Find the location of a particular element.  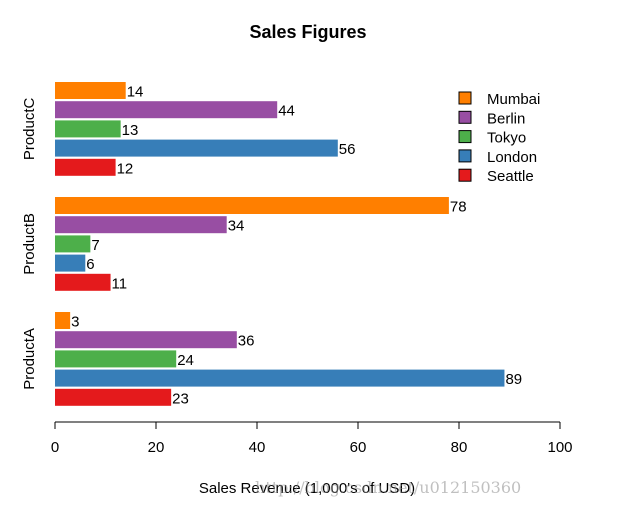

x-tick-label: 100 is located at coordinates (559, 447).